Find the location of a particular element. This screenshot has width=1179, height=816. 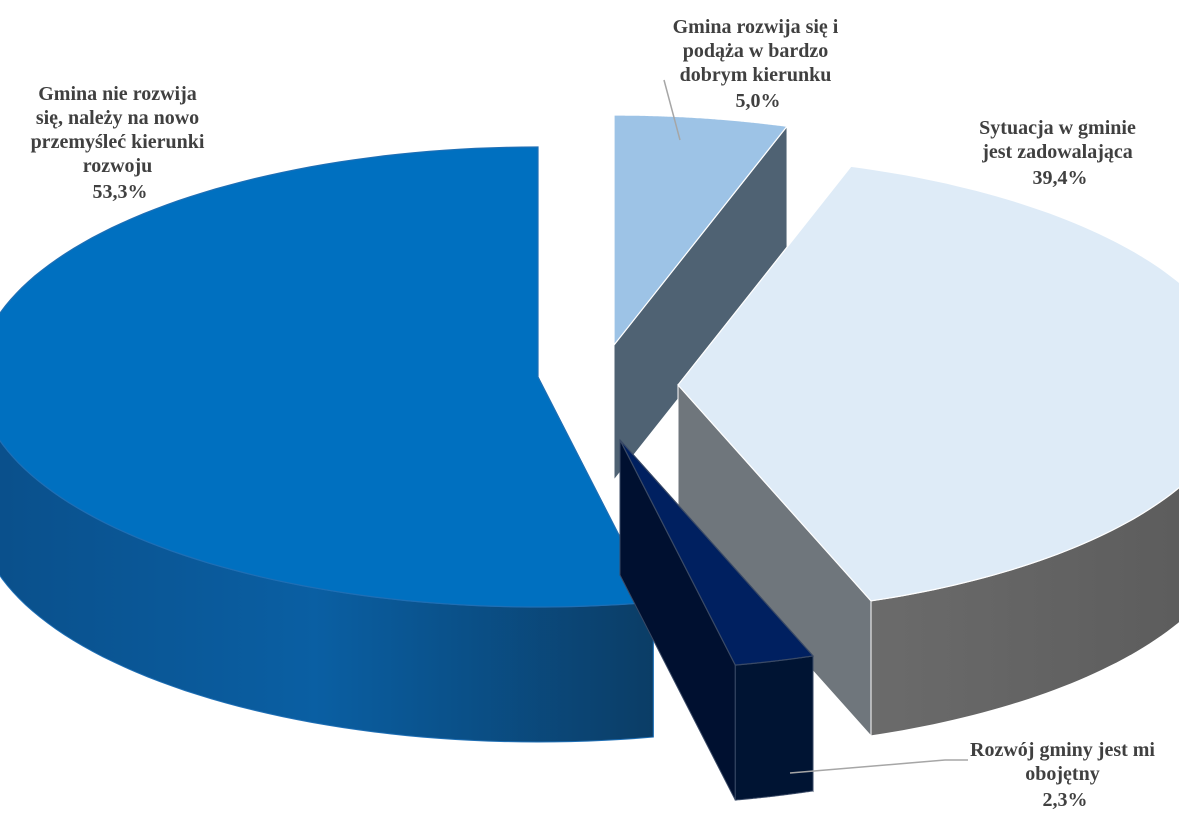

data-label-slice-3-line-0: Rozwój gminy jest mi is located at coordinates (1062, 750).